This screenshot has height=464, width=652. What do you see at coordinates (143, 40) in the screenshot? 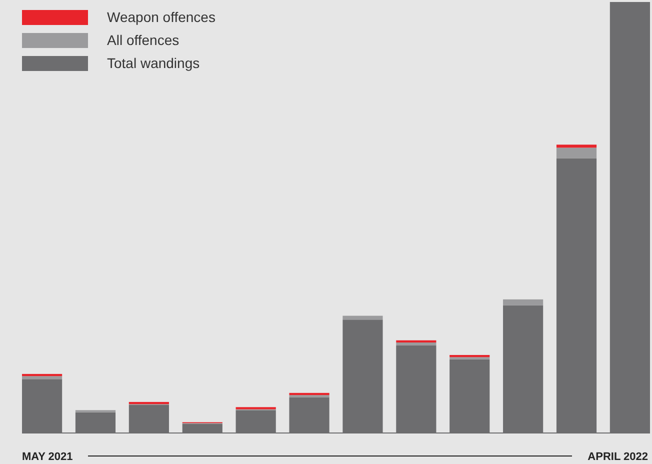
I see `legend-label: All offences` at bounding box center [143, 40].